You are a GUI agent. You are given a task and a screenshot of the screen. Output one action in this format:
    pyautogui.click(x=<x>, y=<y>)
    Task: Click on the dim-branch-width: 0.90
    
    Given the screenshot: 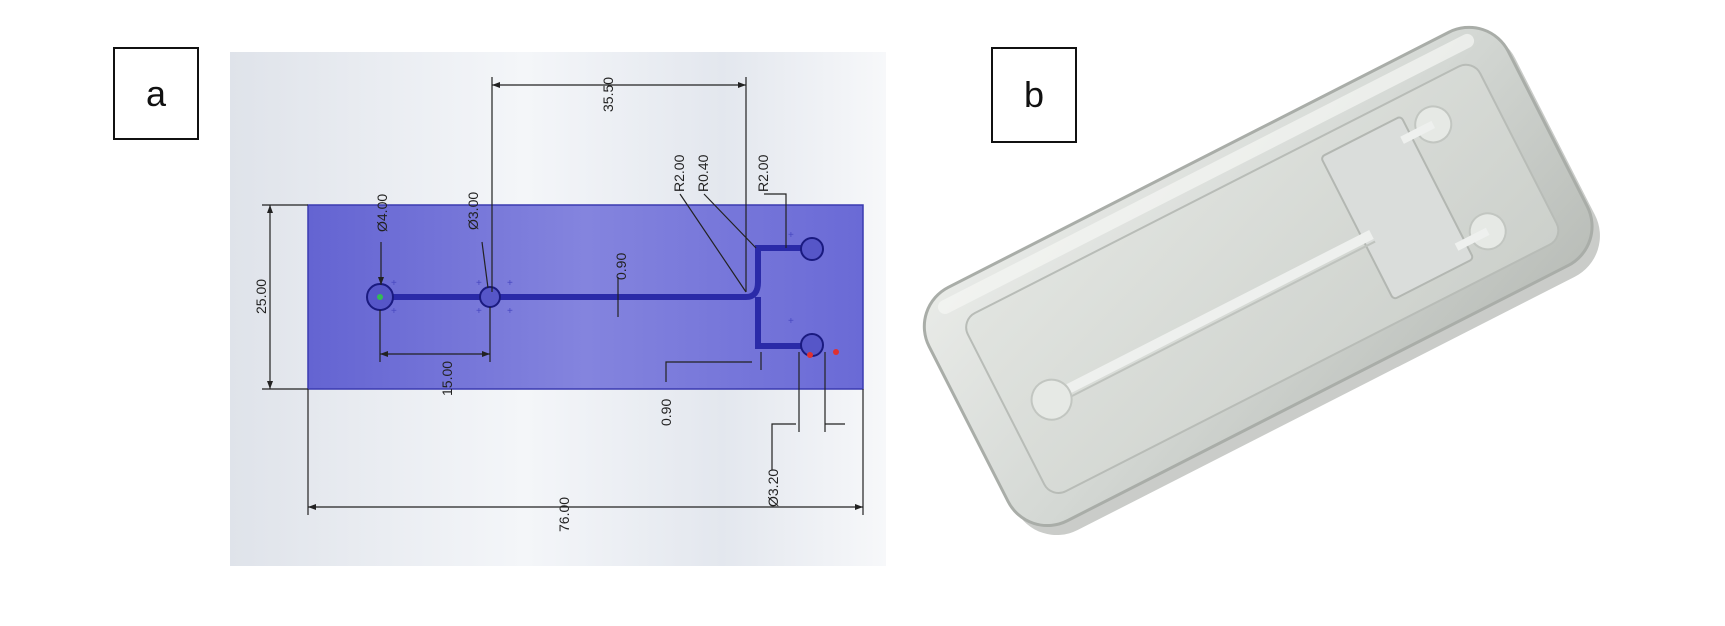 What is the action you would take?
    pyautogui.click(x=666, y=412)
    